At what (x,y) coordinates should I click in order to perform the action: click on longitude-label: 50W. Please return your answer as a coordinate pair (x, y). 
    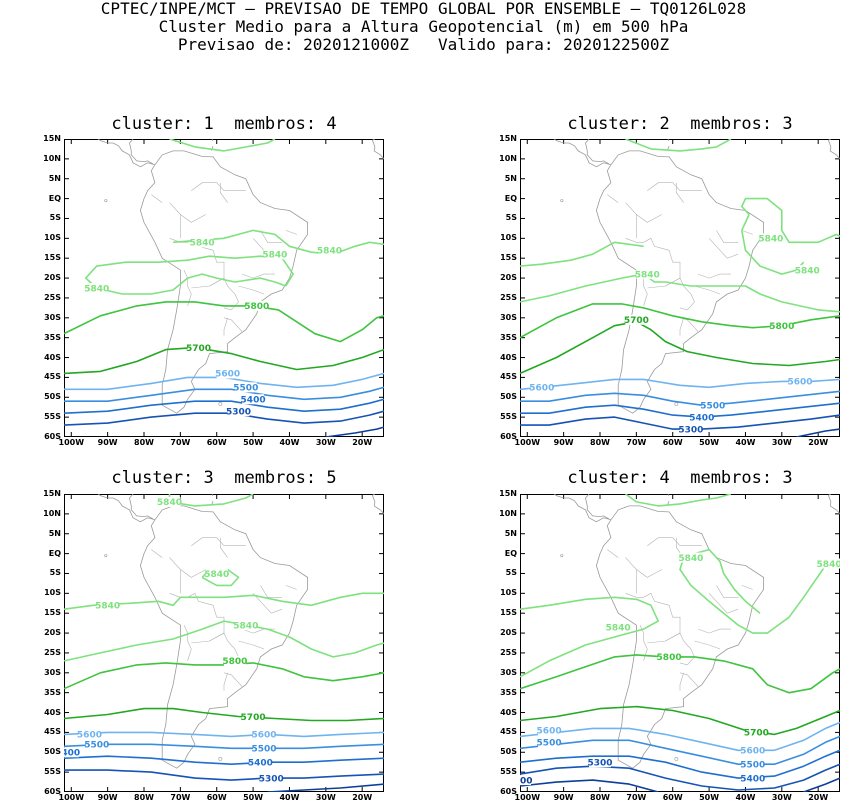
    Looking at the image, I should click on (709, 797).